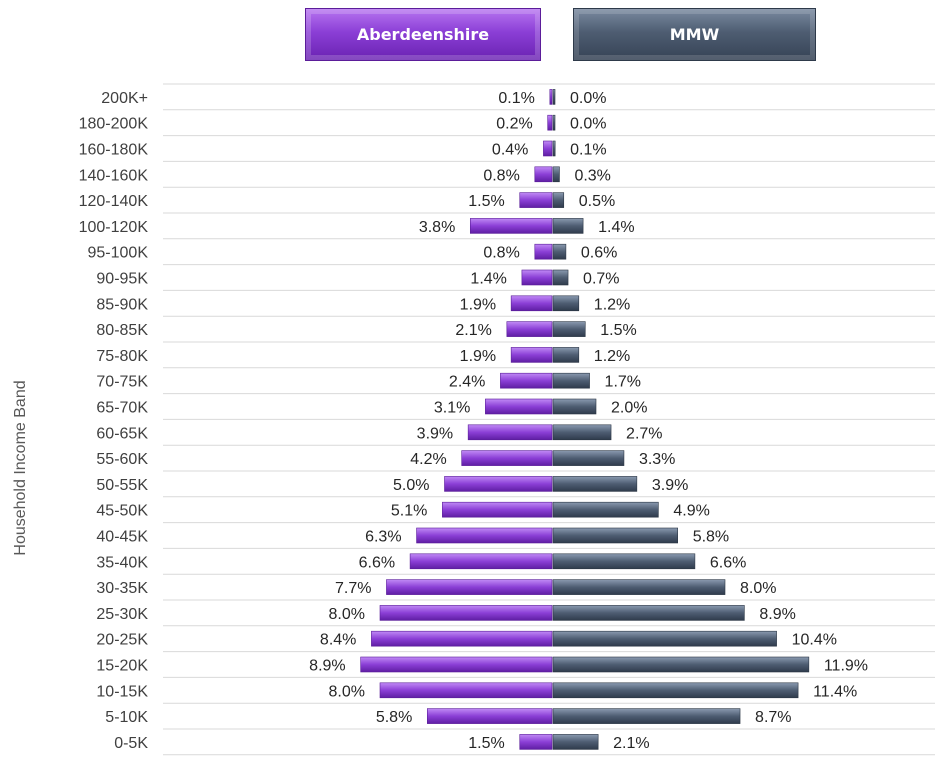  I want to click on data-label-aberdeenshire: 2.4%, so click(467, 382).